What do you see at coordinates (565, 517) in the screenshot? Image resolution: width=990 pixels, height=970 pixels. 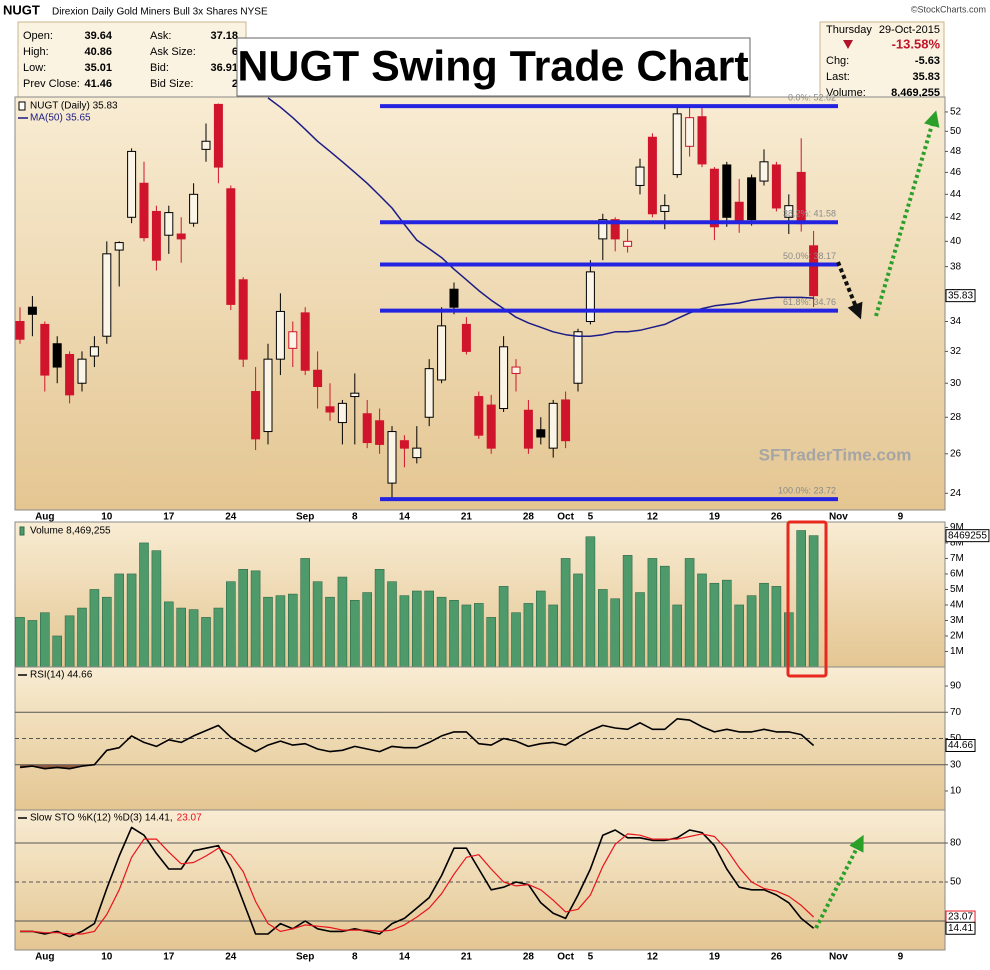 I see `x-tick-label: Oct` at bounding box center [565, 517].